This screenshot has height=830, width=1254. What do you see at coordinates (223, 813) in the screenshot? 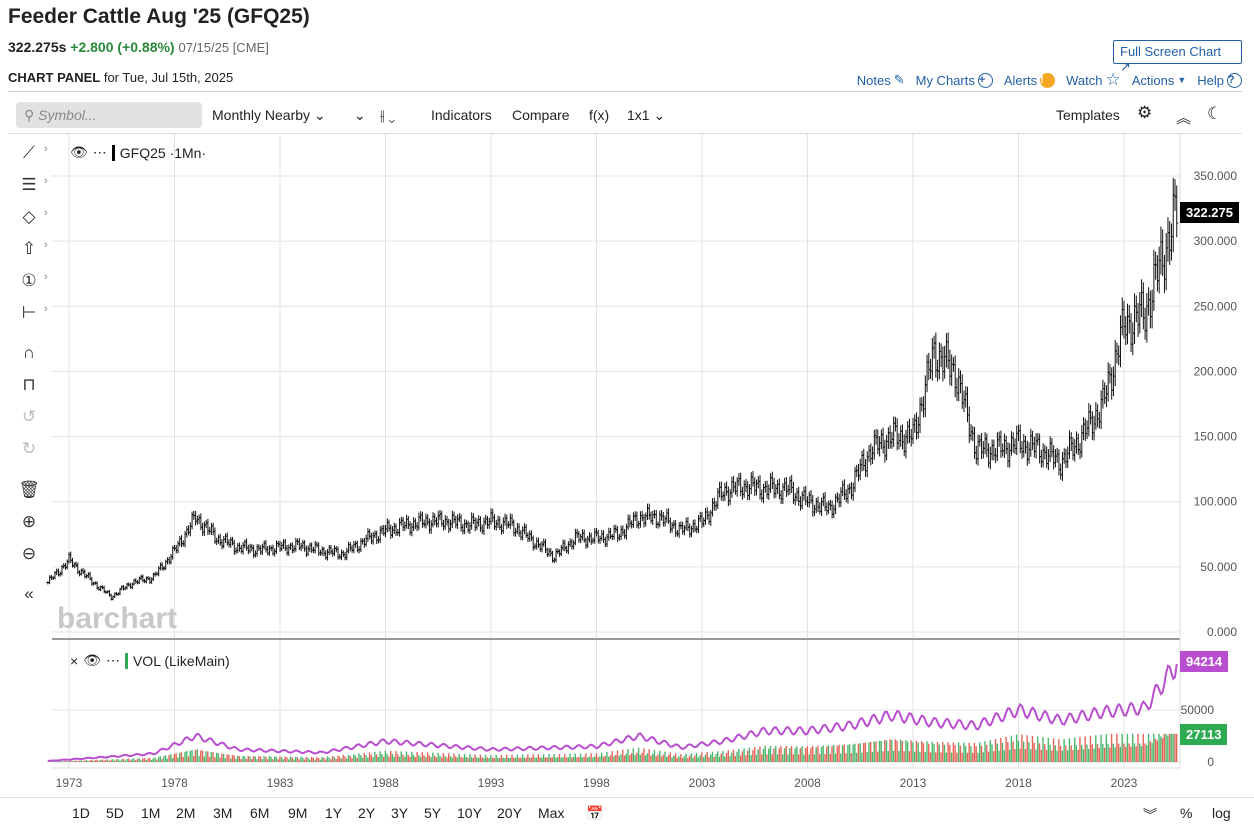
I see `range-3m: 3M` at bounding box center [223, 813].